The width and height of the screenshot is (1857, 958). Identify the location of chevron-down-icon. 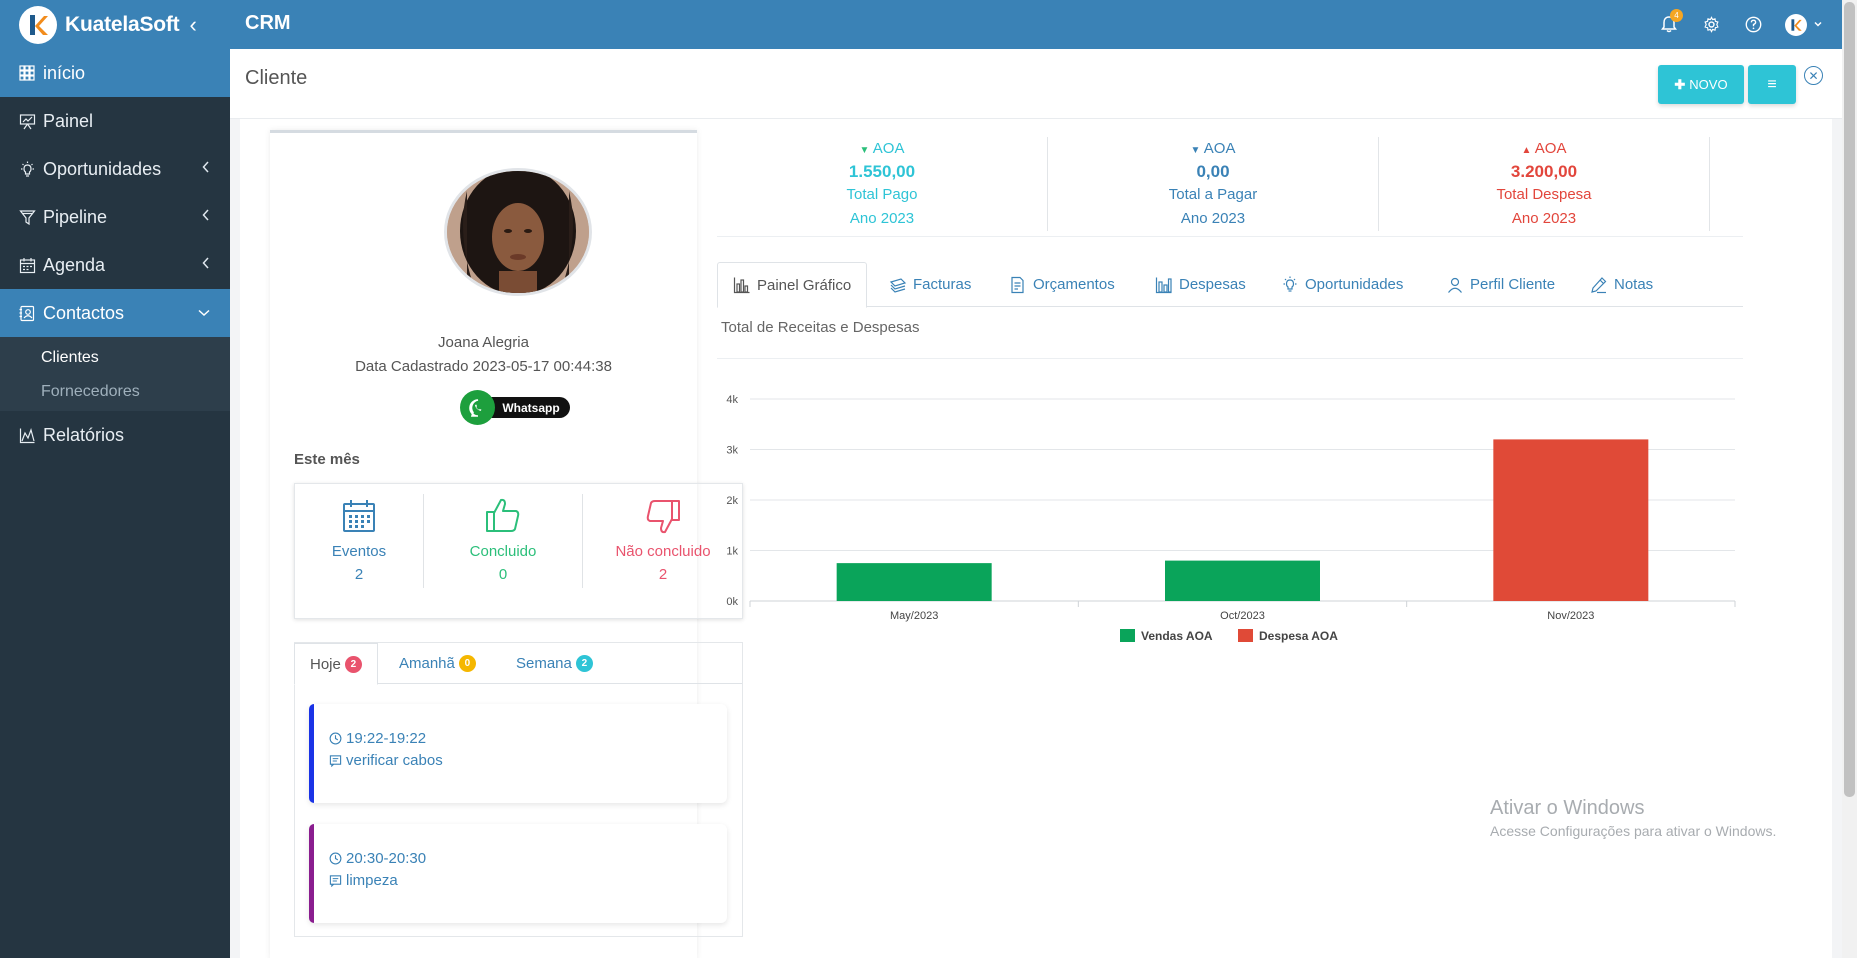
(204, 312).